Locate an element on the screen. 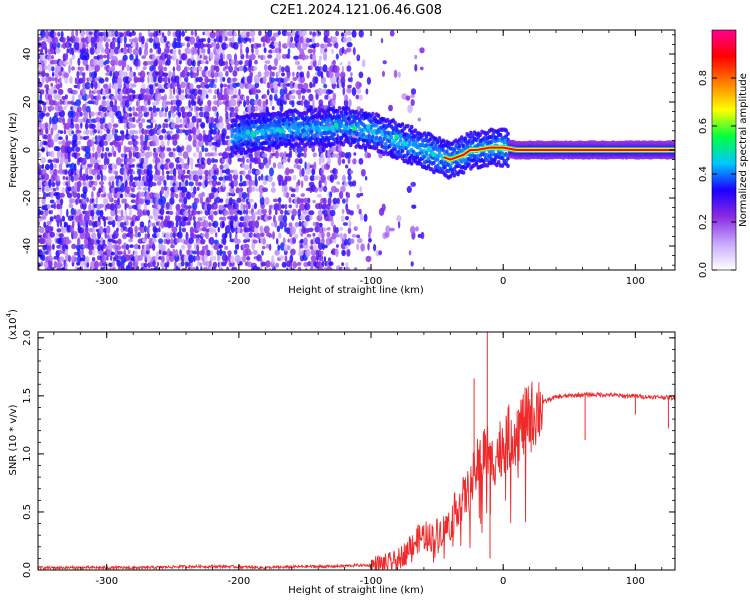 The width and height of the screenshot is (750, 600). signal-peak-cell is located at coordinates (331, 128).